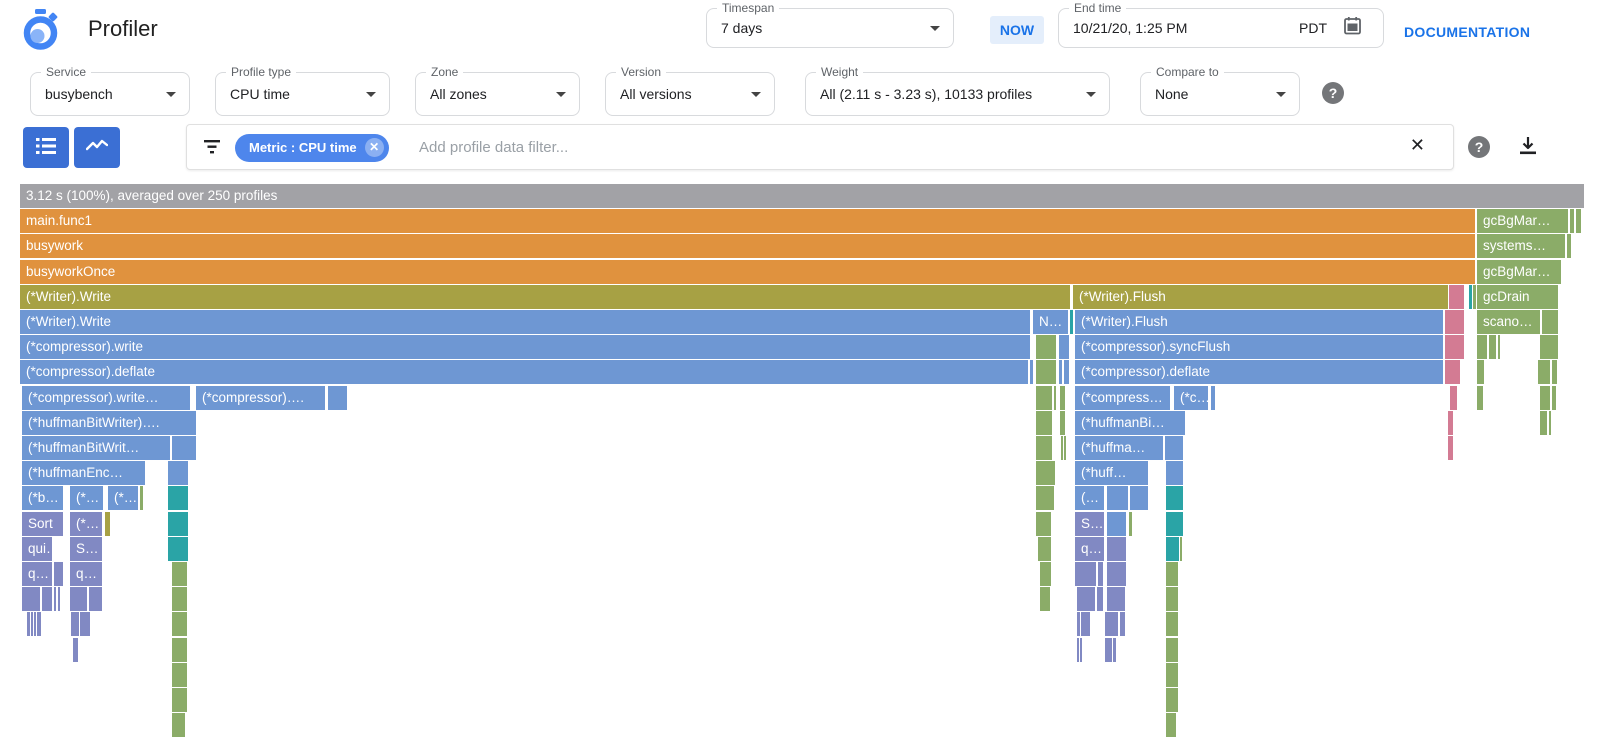 The height and width of the screenshot is (748, 1600). I want to click on flame-bar: (*Writer).Write, so click(525, 322).